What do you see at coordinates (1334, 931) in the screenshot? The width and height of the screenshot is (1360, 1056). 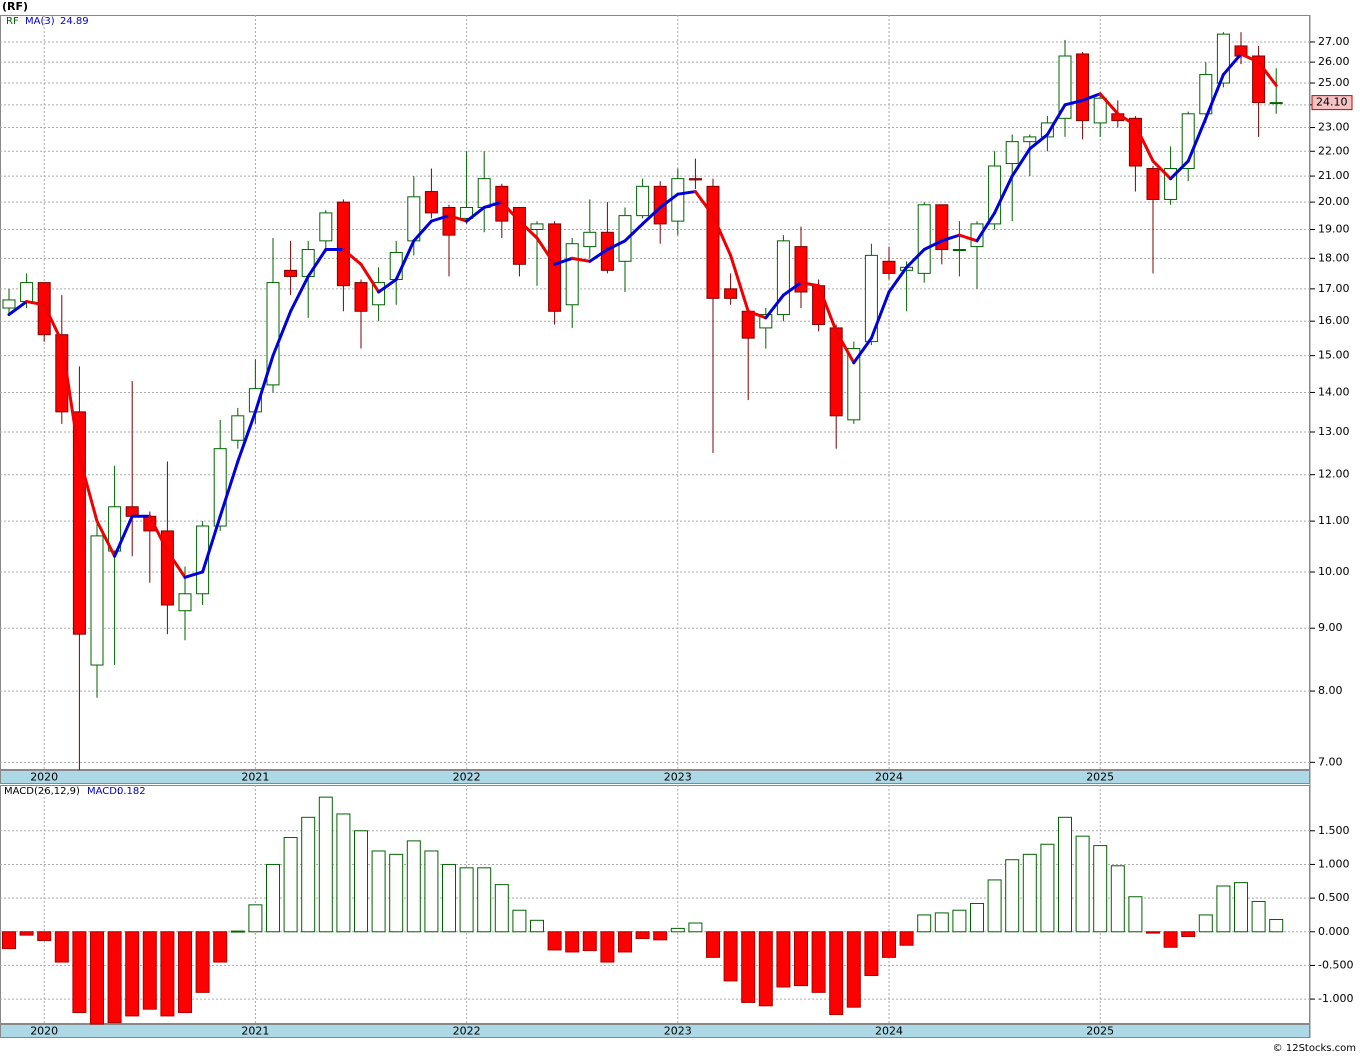 I see `y-tick-label: 0.000` at bounding box center [1334, 931].